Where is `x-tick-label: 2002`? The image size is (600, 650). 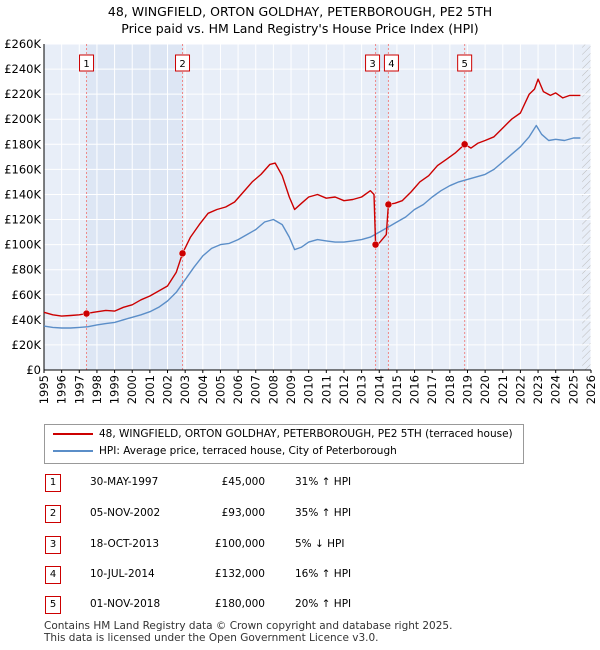
x-tick-label: 2002 is located at coordinates (168, 389).